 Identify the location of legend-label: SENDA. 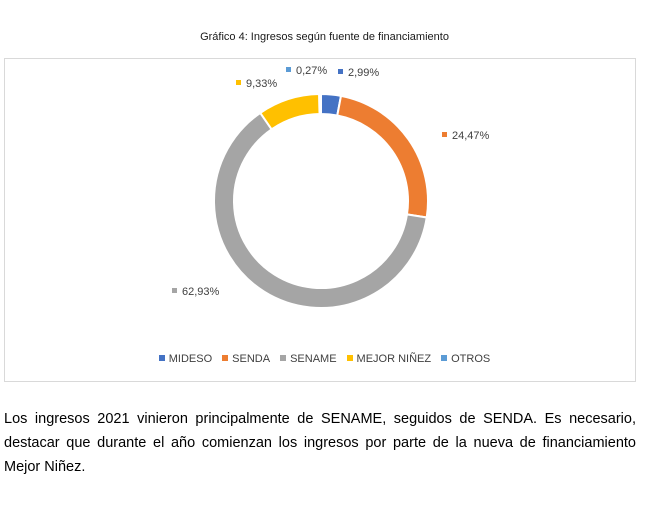
(251, 359).